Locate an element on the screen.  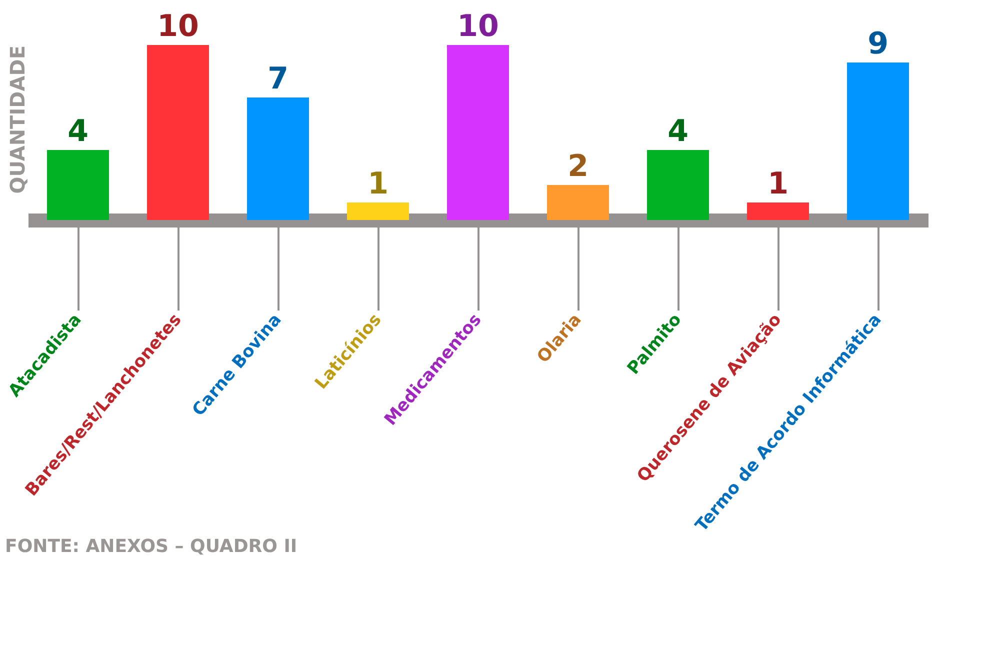
data-label: 9 is located at coordinates (878, 44).